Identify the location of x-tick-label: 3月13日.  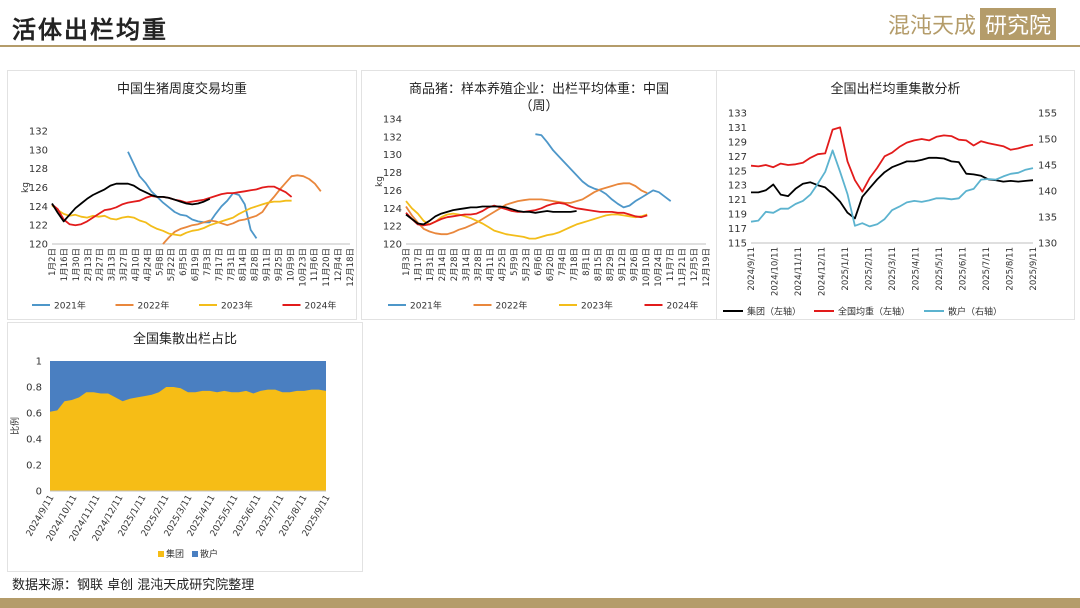
(113, 264).